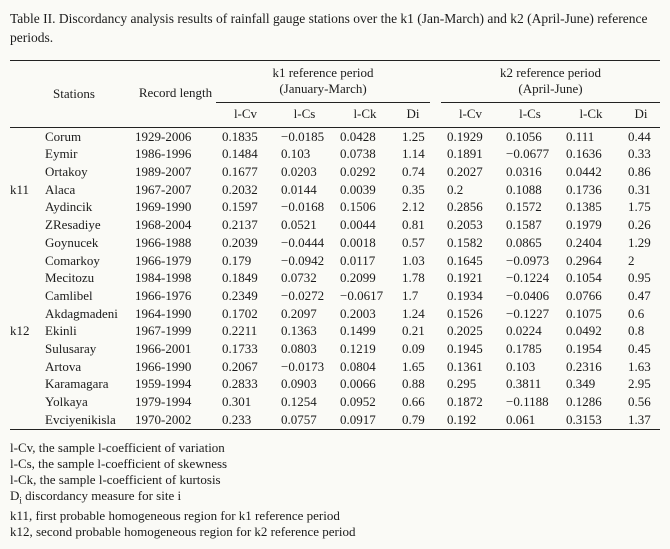  I want to click on k1-lcv-value: 0.2137, so click(240, 225).